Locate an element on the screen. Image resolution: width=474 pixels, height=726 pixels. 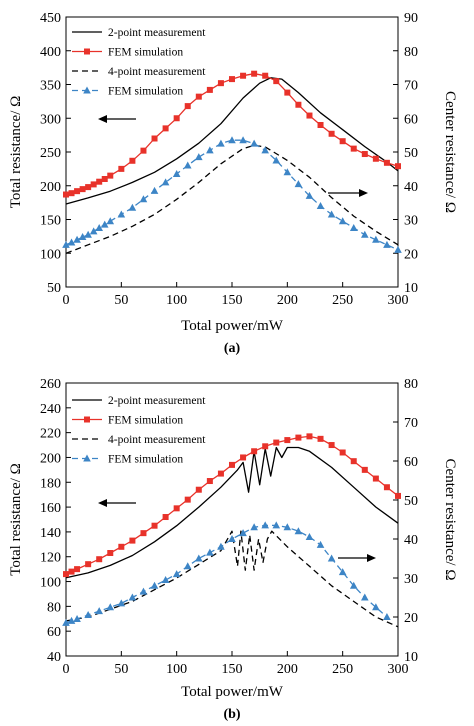
y-left-tick-label: 400 is located at coordinates (50, 52).